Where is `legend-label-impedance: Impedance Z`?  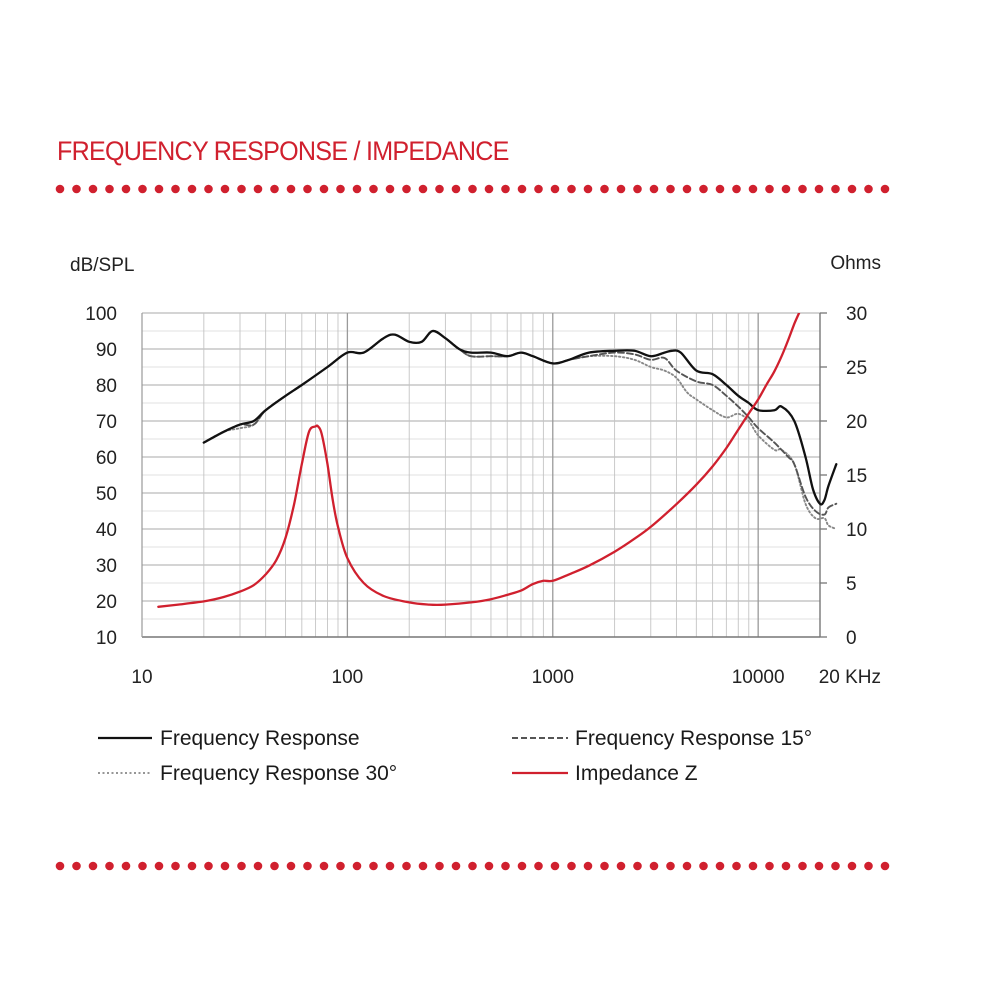
legend-label-impedance: Impedance Z is located at coordinates (636, 773).